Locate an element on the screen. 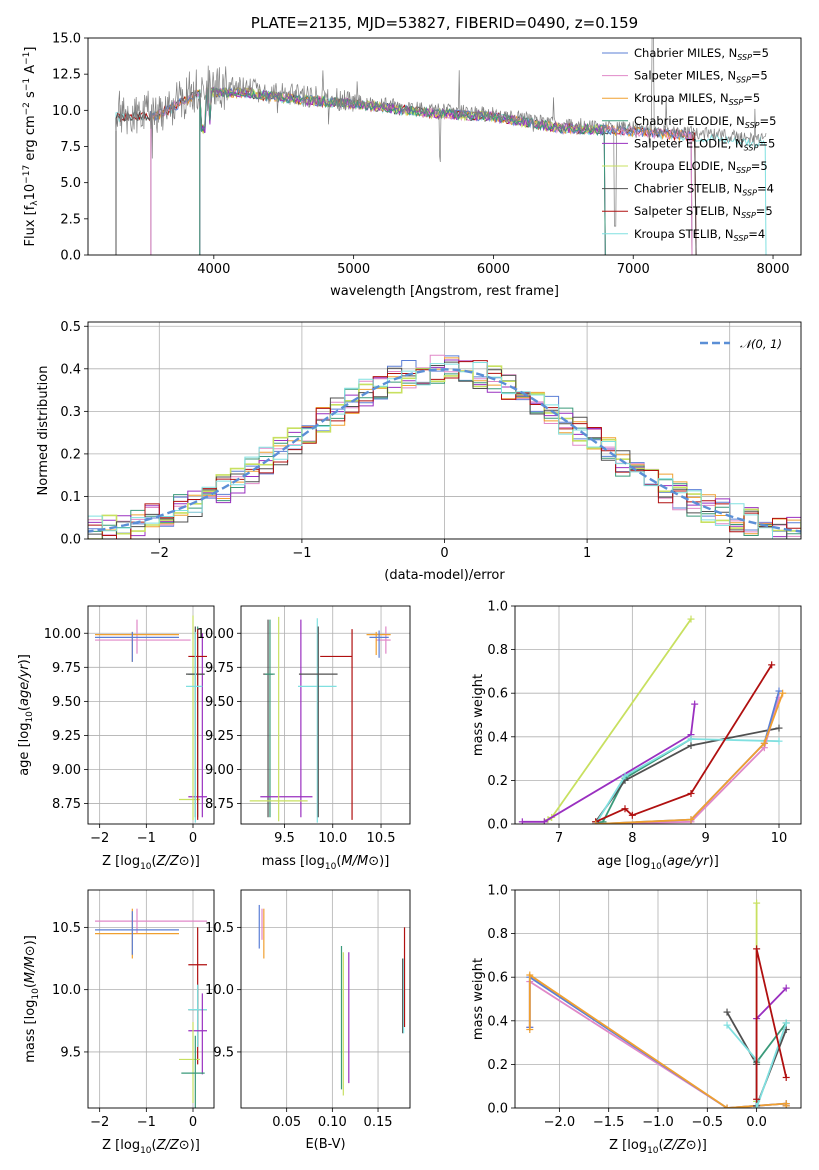  y-tick-label: 5.0 is located at coordinates (70, 183).